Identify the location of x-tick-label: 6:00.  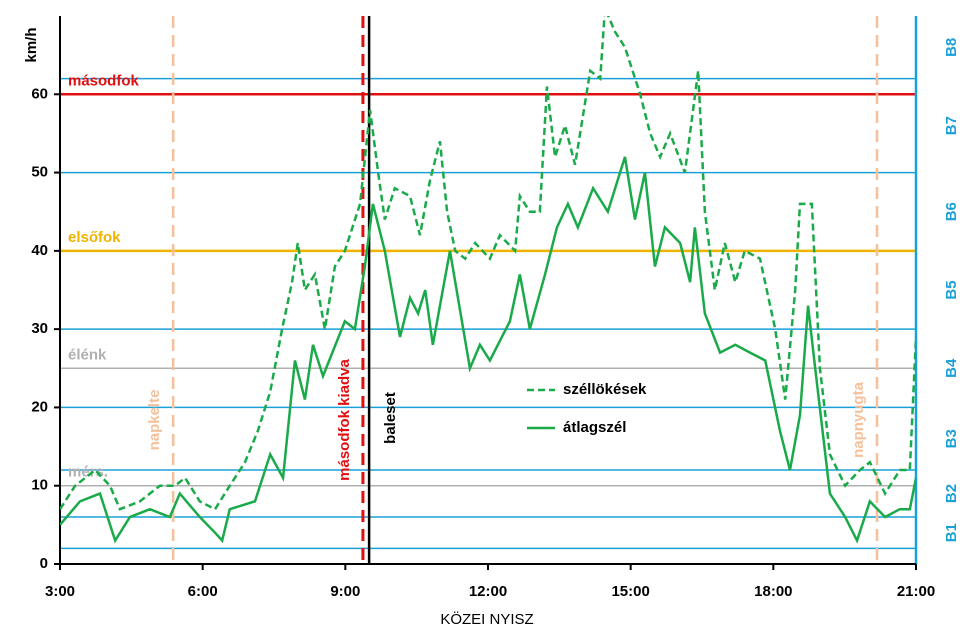
(203, 591).